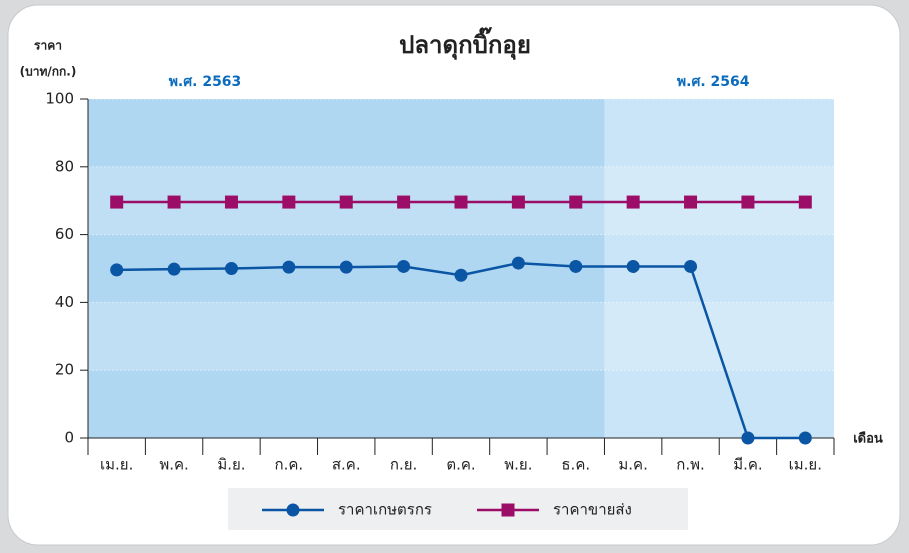 The height and width of the screenshot is (553, 909). What do you see at coordinates (403, 465) in the screenshot?
I see `x-tick-label: ก.ย.` at bounding box center [403, 465].